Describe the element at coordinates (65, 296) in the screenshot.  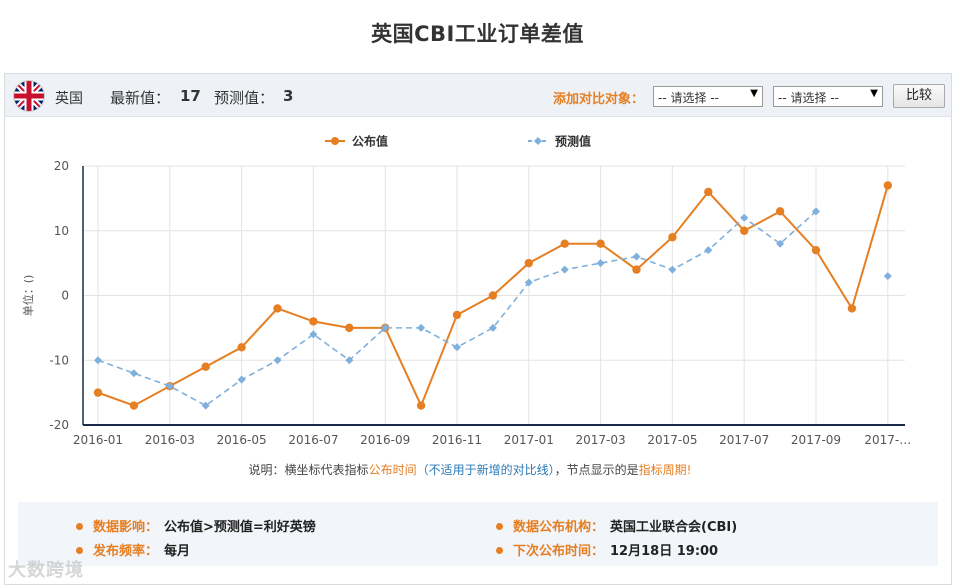
I see `y-tick-label: 0` at that location.